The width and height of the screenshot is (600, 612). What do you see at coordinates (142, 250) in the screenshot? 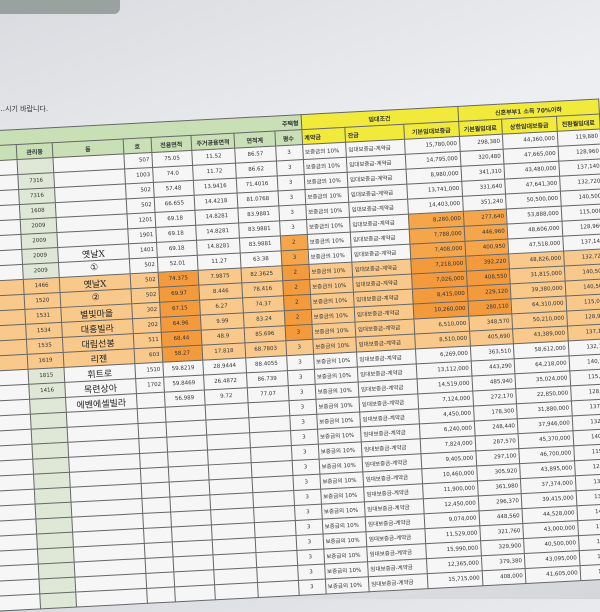
I see `table-cell: 1401` at bounding box center [142, 250].